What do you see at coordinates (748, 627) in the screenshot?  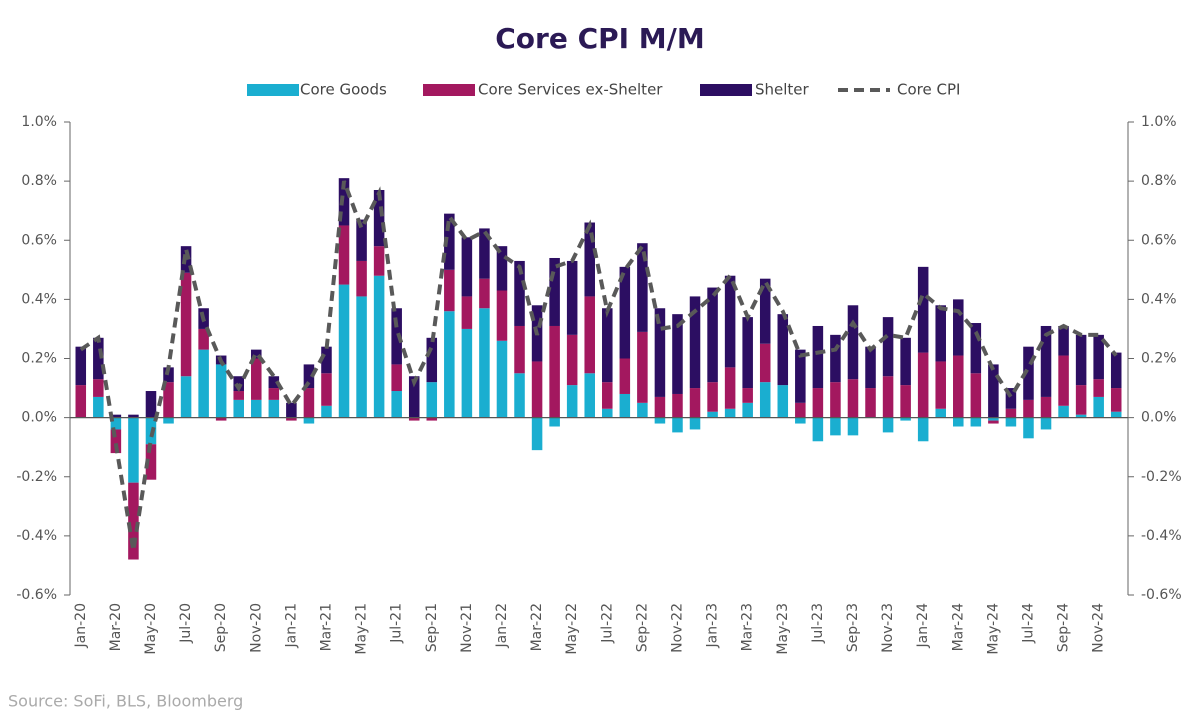 I see `x-tick-label: Mar-23` at bounding box center [748, 627].